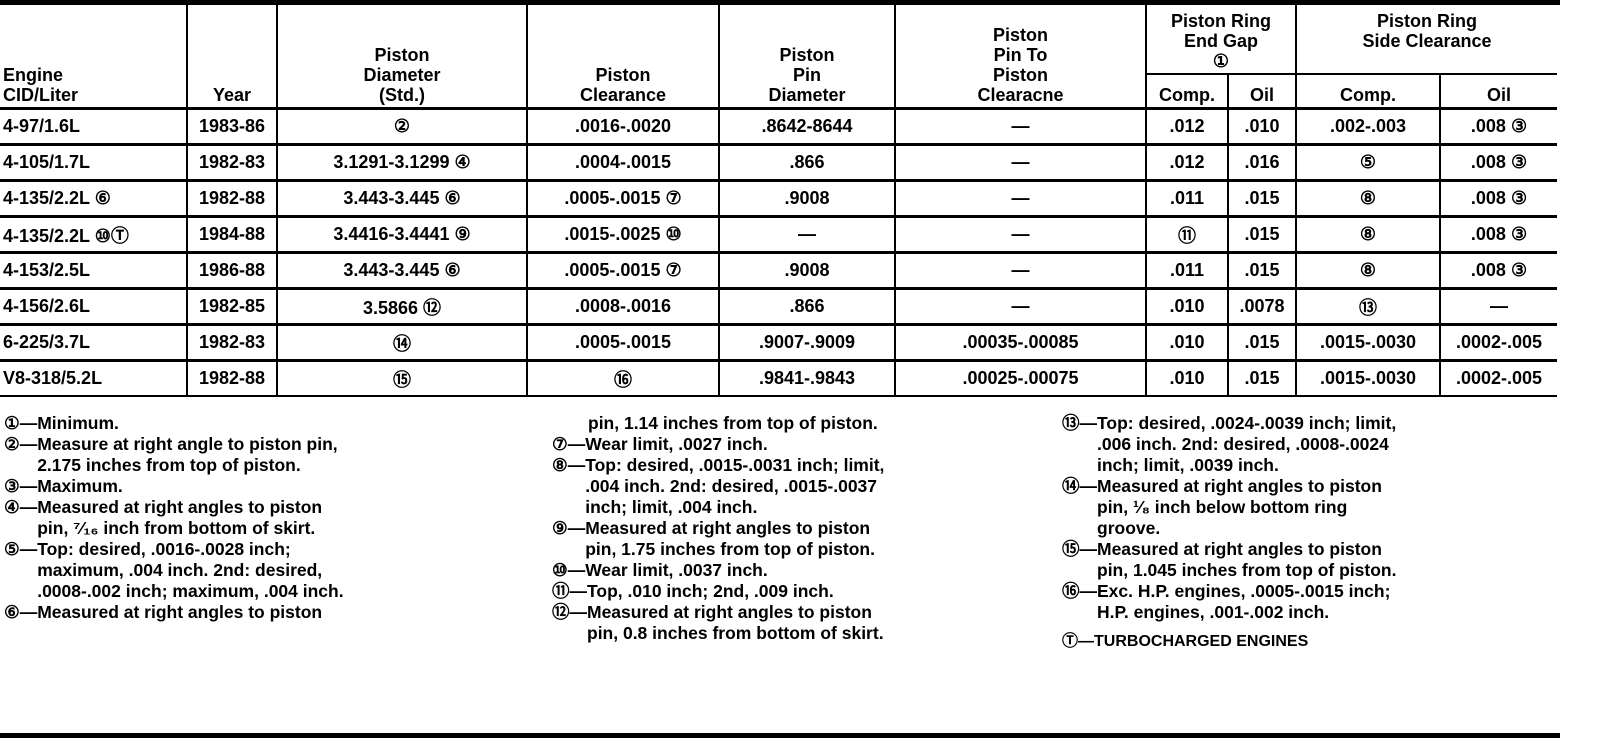  What do you see at coordinates (94, 378) in the screenshot?
I see `table-cell: V8-318/5.2L` at bounding box center [94, 378].